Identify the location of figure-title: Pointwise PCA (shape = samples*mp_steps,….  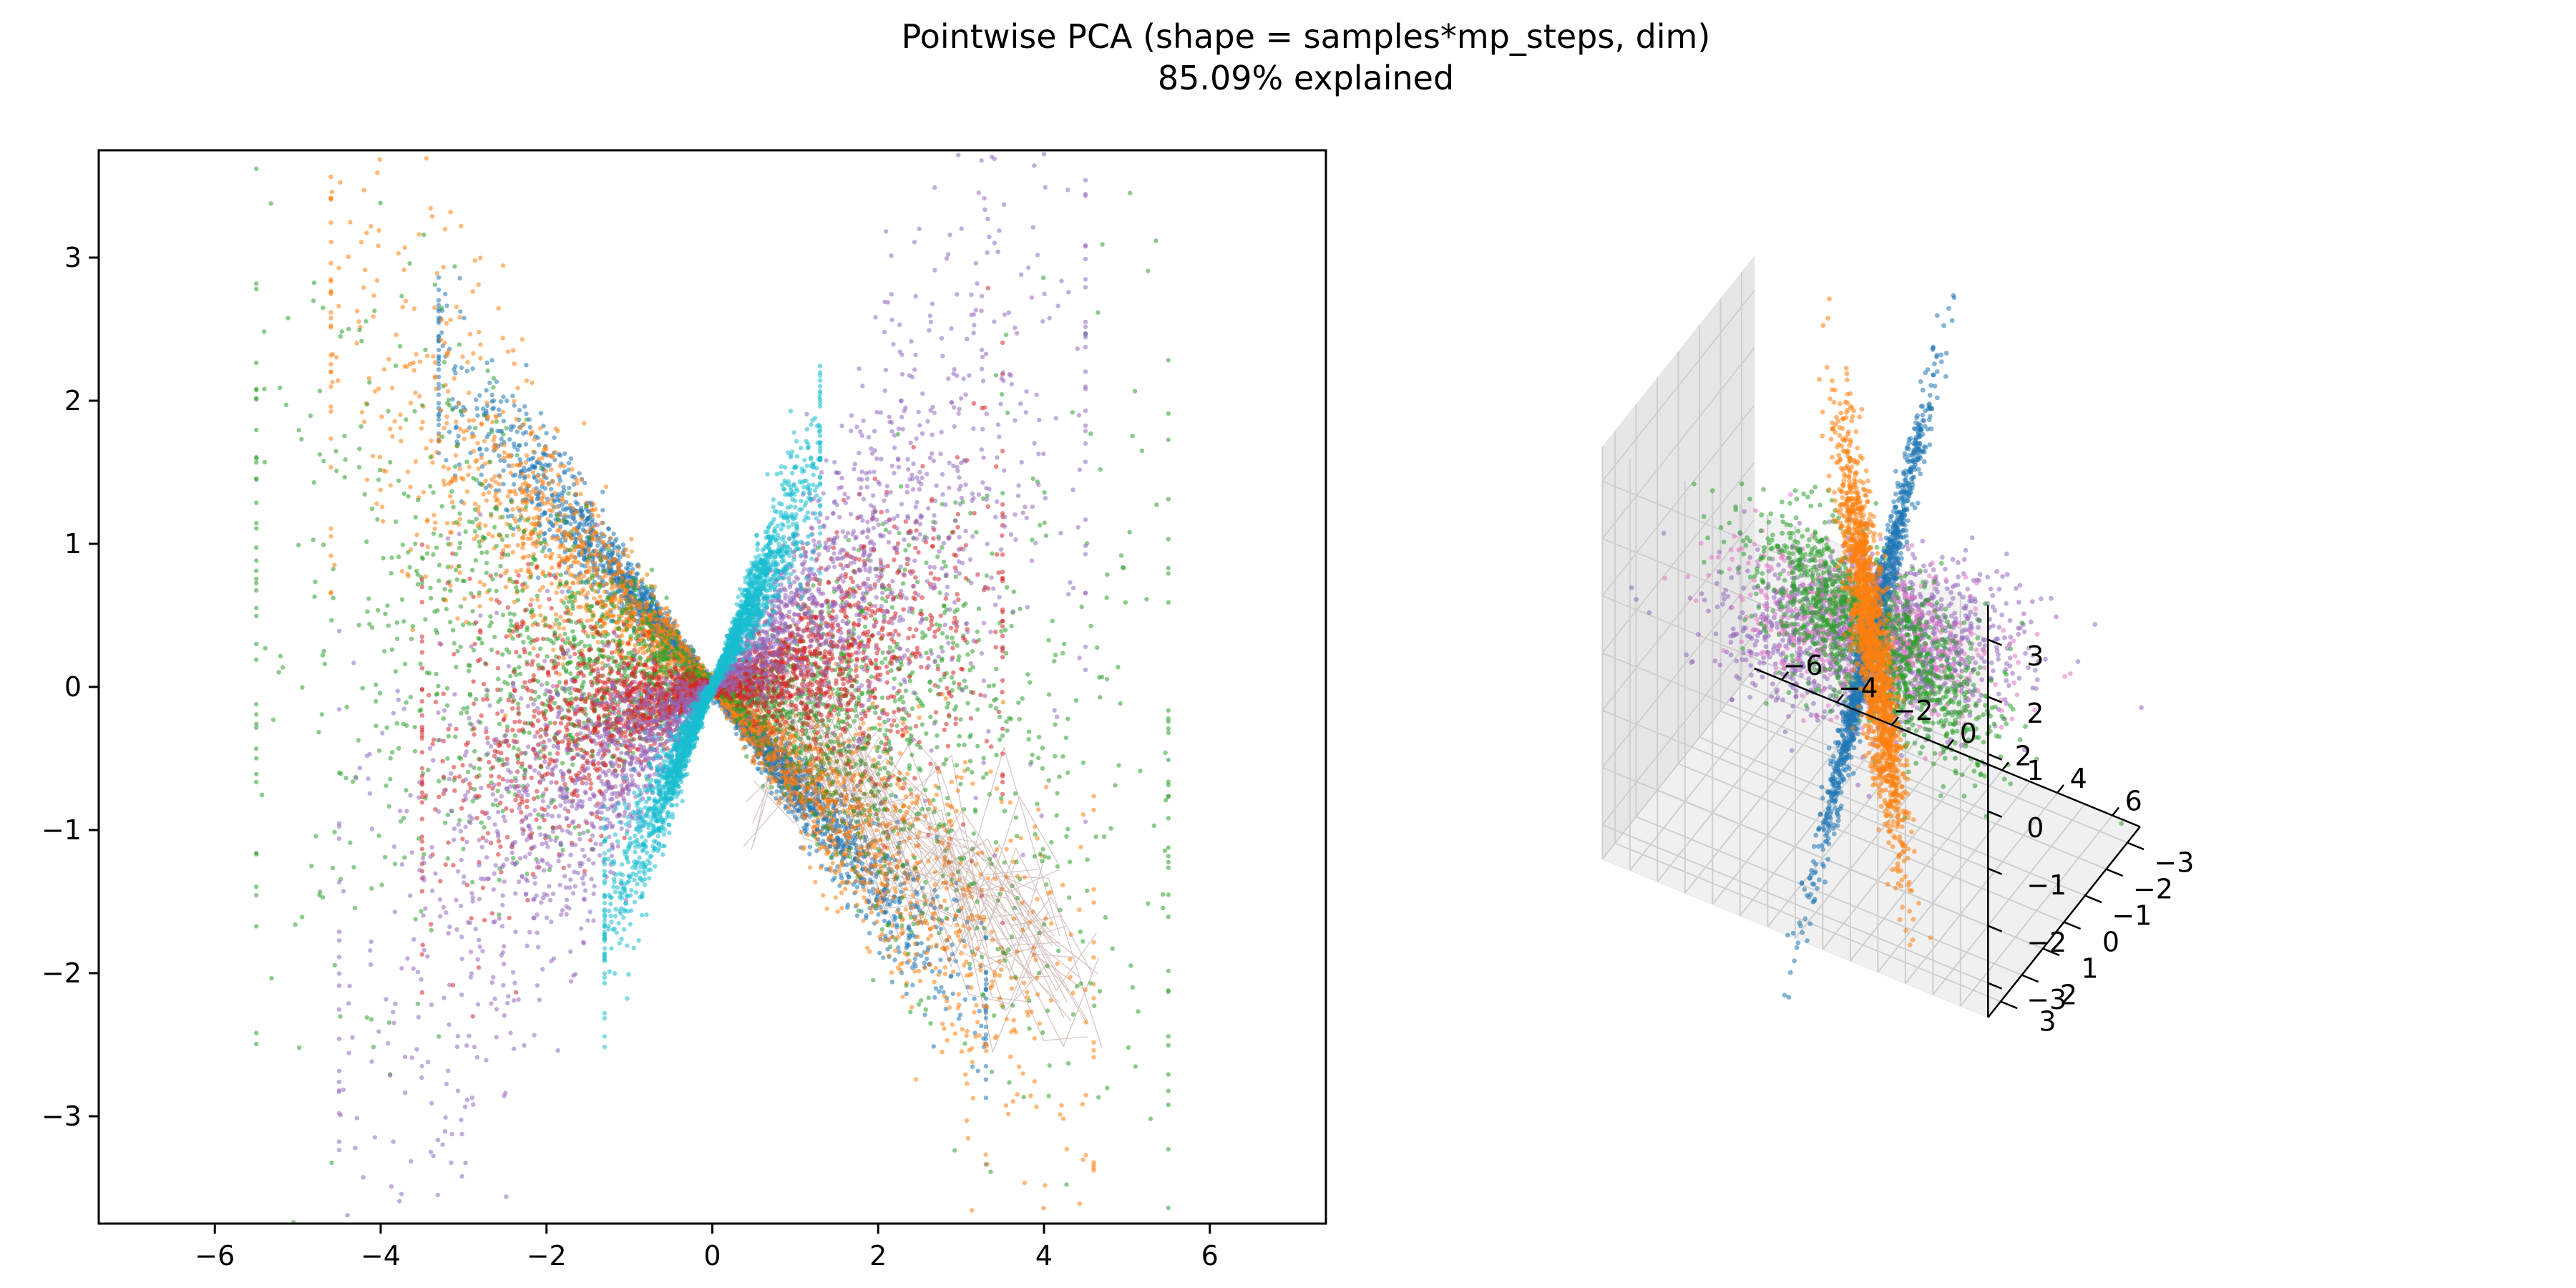
(1288, 57).